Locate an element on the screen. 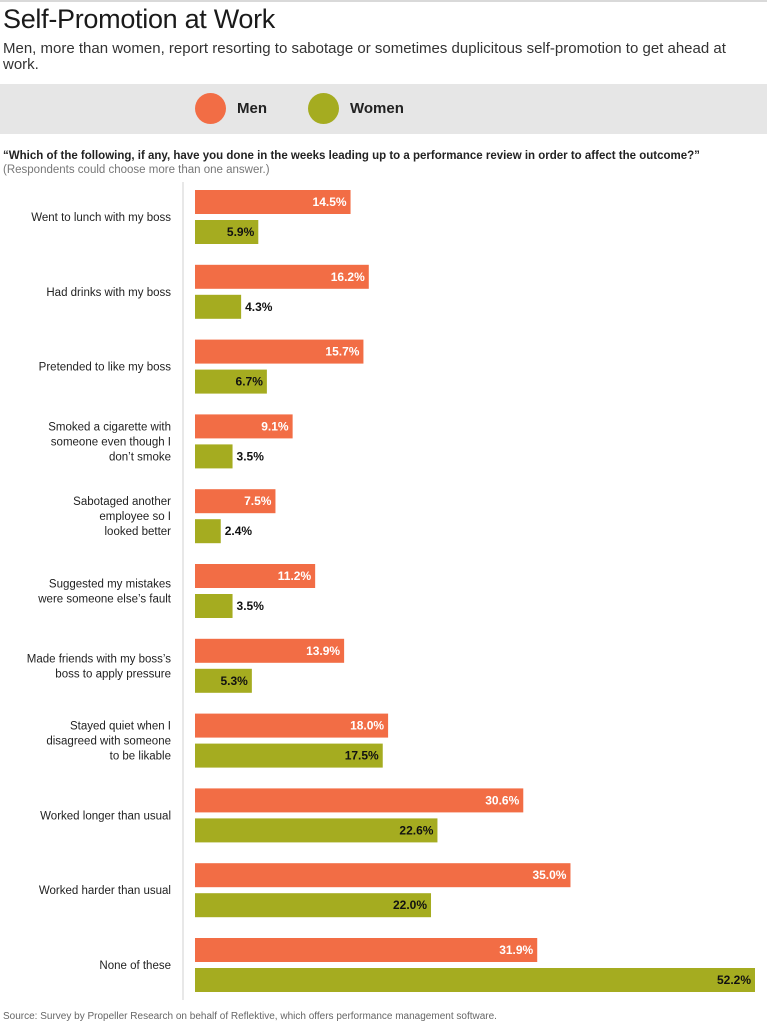  bar-women-stayed-quiet-when-i-disagreed-with-someone-to-be-likable is located at coordinates (289, 755).